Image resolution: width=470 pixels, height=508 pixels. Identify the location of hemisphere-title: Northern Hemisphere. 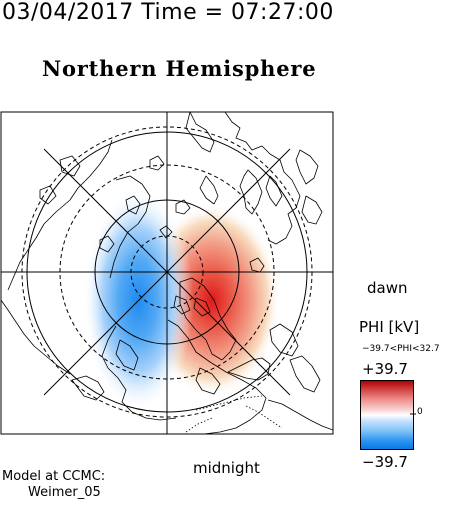
(179, 68).